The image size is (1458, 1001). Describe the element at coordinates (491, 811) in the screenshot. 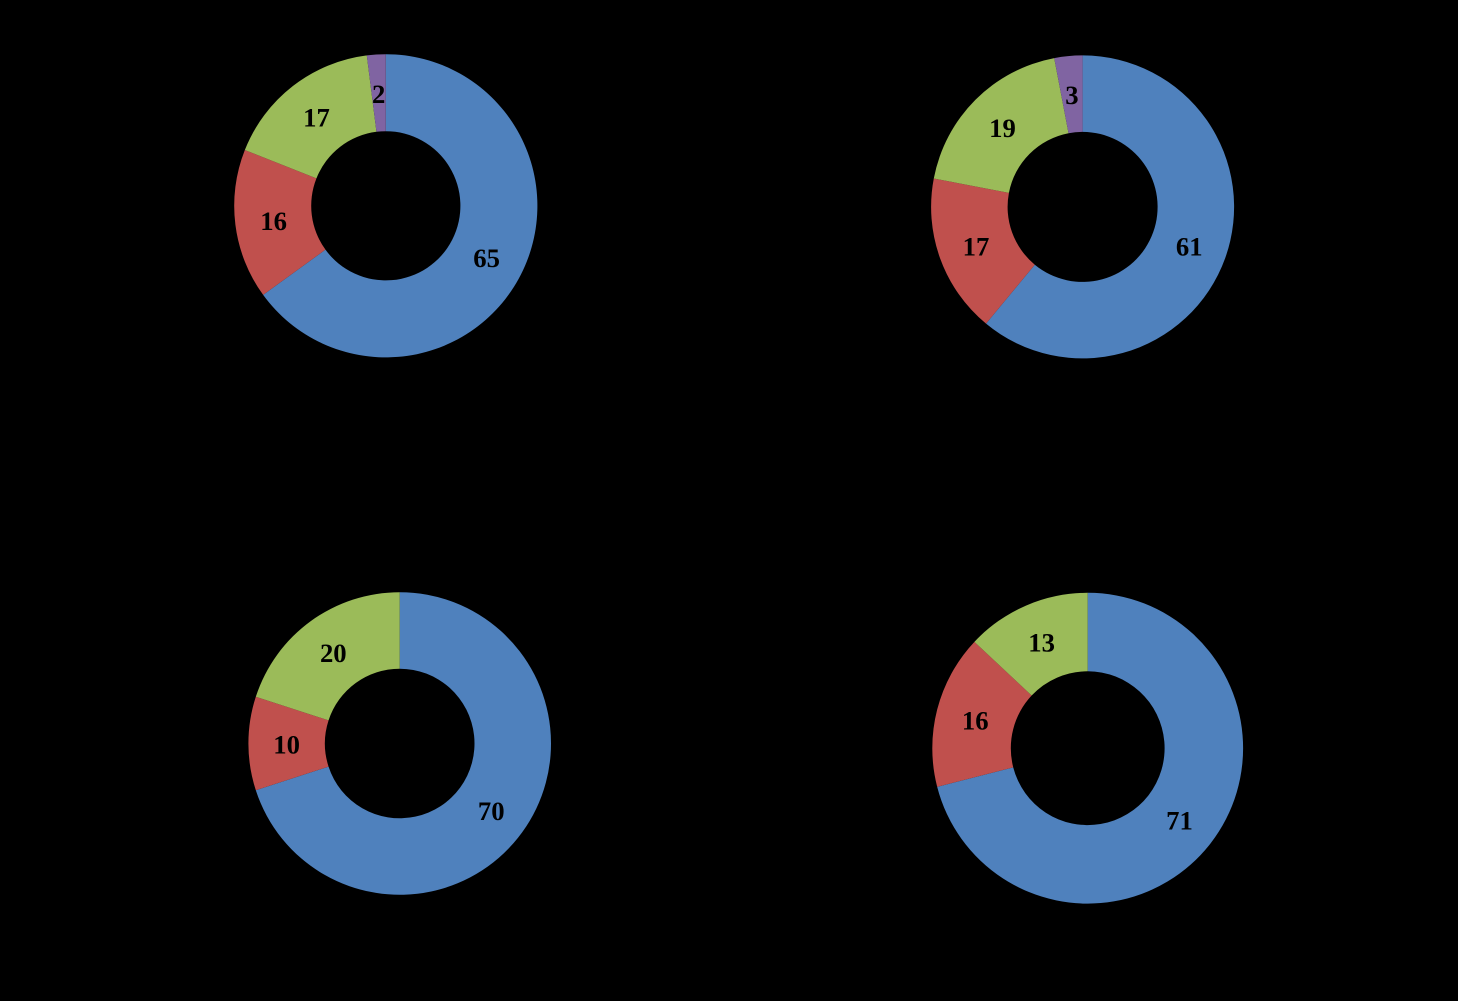

I see `svg-text: 70` at that location.